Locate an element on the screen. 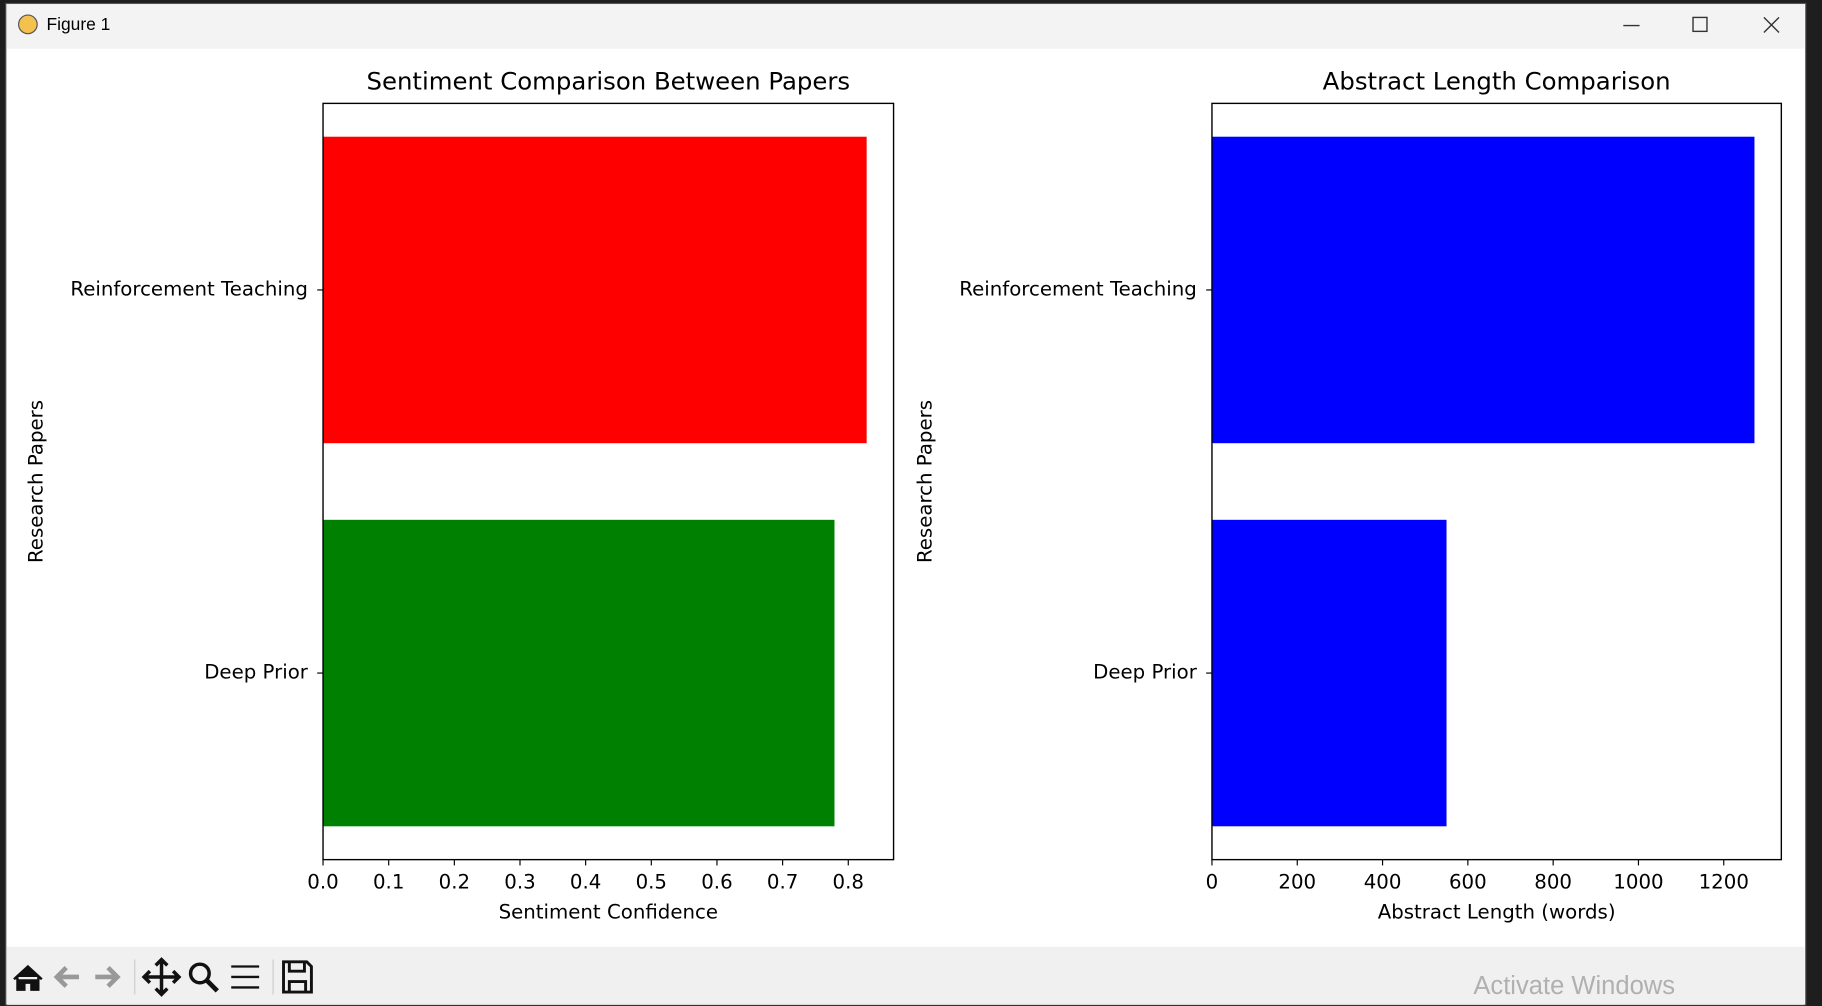 The image size is (1822, 1006). x-tick-label: 1200 is located at coordinates (1724, 881).